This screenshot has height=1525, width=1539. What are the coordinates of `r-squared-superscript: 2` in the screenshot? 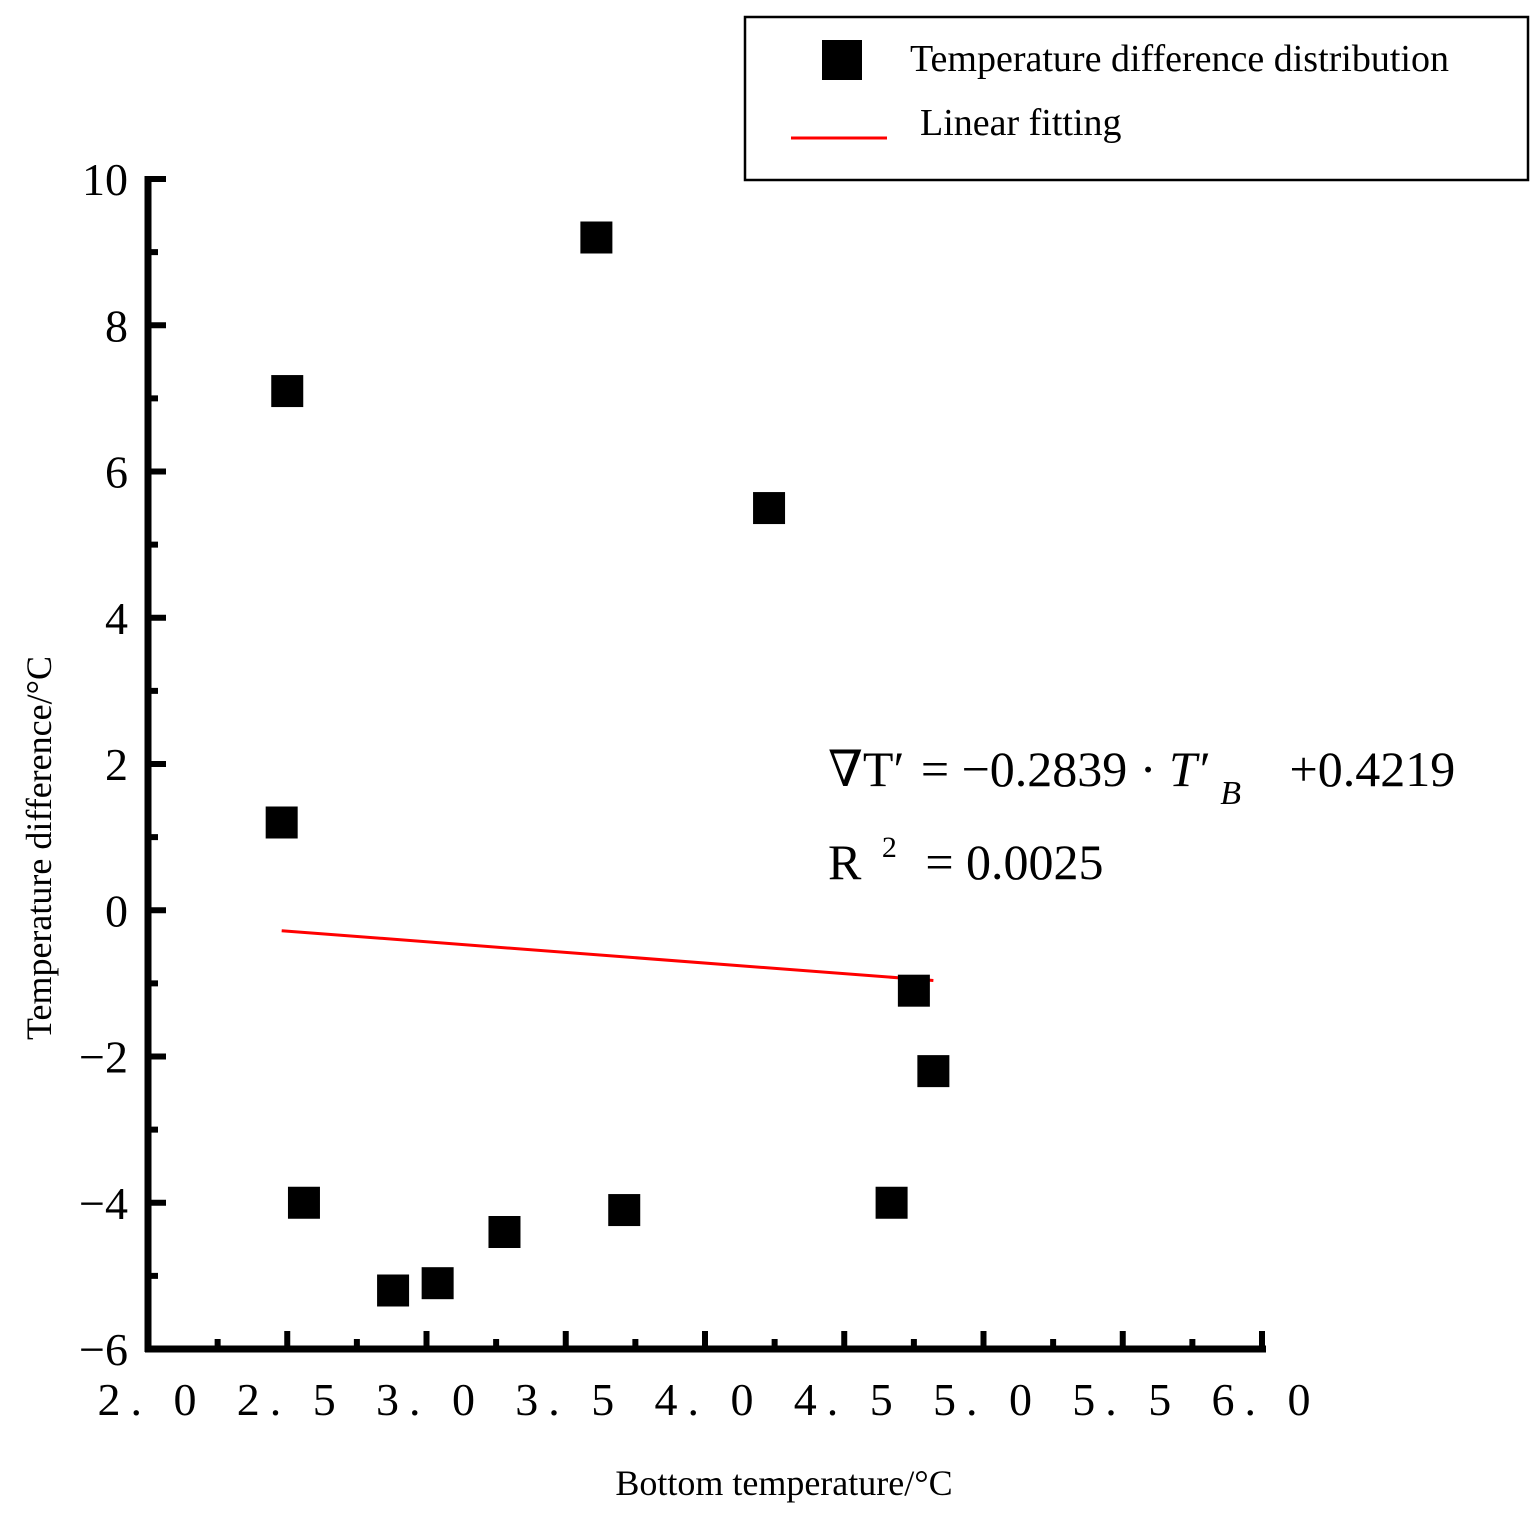 It's located at (889, 847).